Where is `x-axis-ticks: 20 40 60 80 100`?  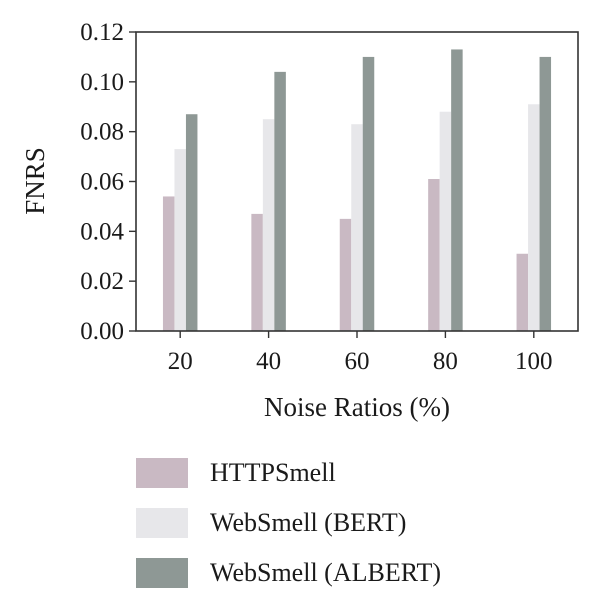
x-axis-ticks: 20 40 60 80 100 is located at coordinates (360, 353).